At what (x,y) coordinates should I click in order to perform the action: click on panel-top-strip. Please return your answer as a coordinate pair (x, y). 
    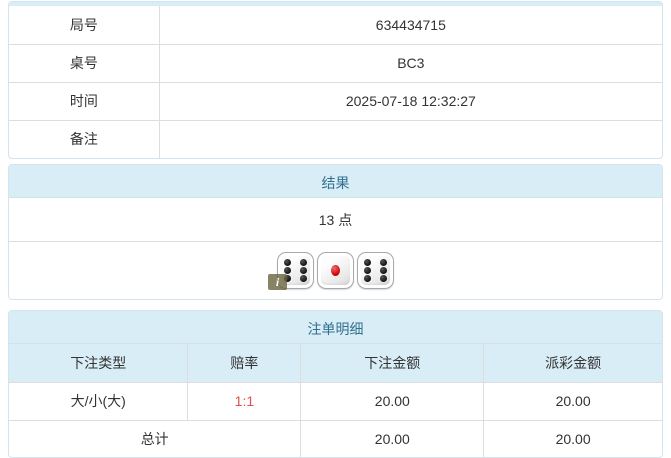
    Looking at the image, I should click on (335, 4).